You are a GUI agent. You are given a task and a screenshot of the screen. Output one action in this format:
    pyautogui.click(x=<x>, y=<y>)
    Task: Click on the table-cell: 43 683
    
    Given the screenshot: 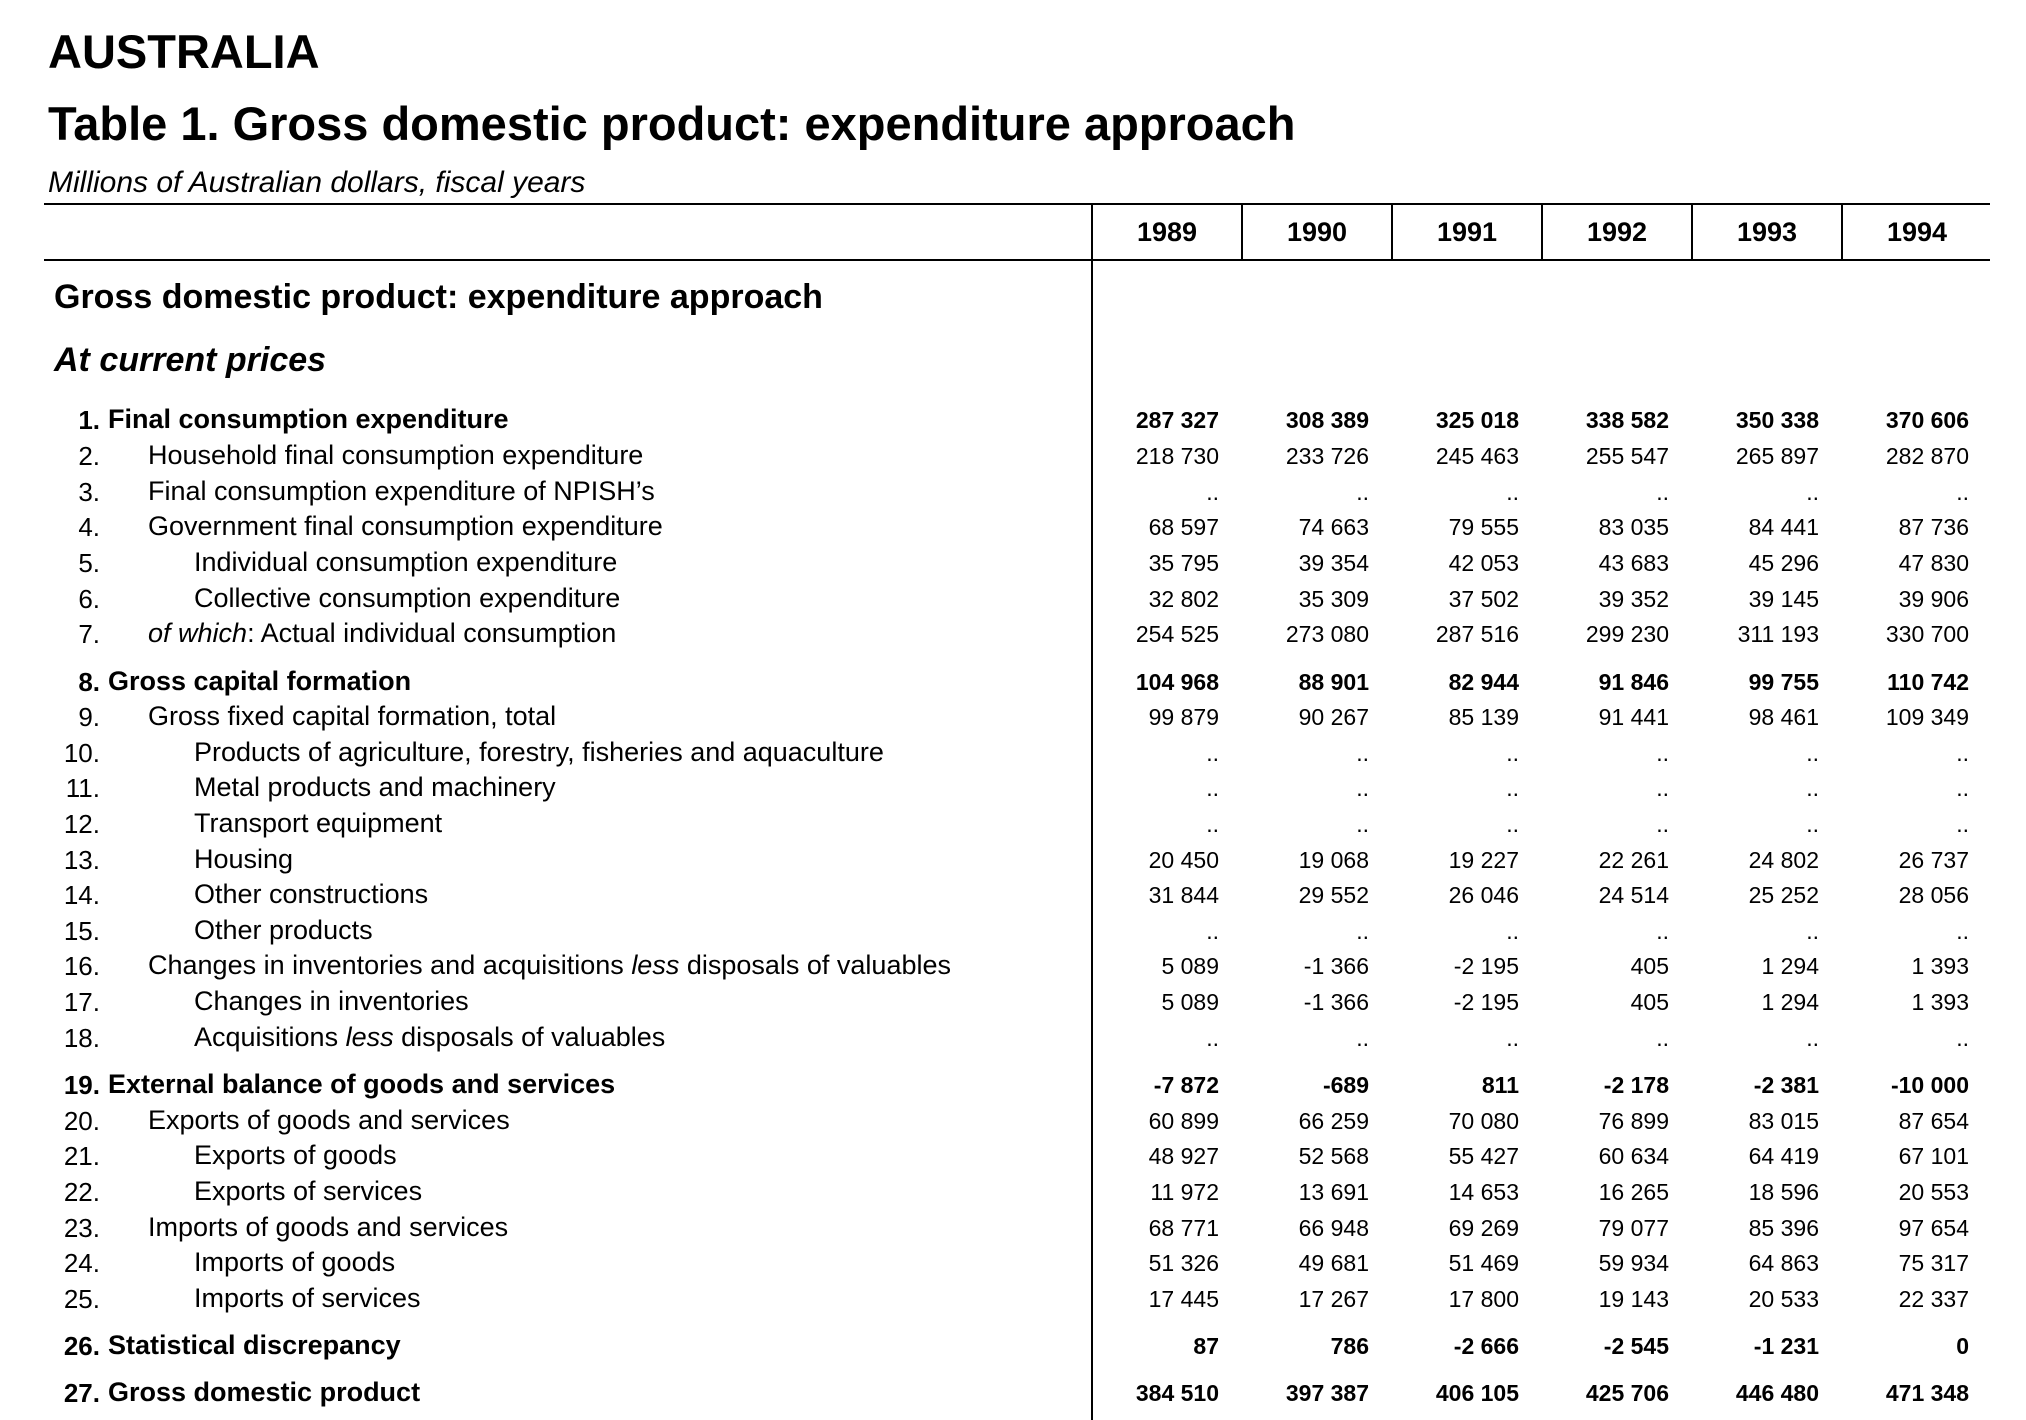 What is the action you would take?
    pyautogui.click(x=1633, y=563)
    